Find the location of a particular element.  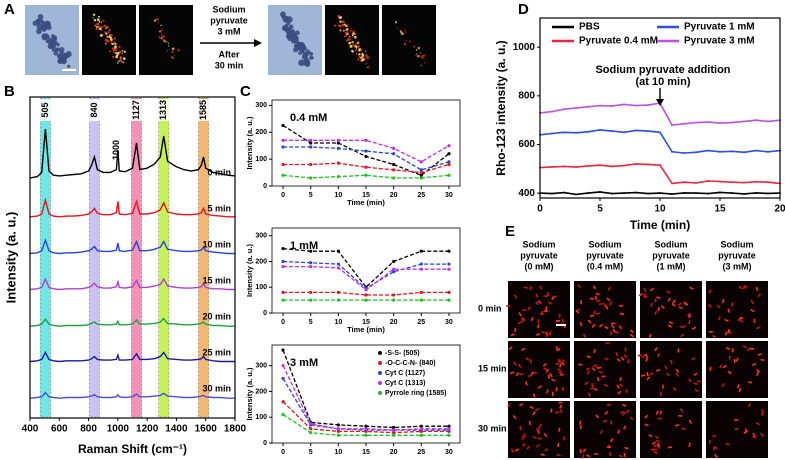

legend-label: Pyrrole ring (1585) is located at coordinates (415, 393).